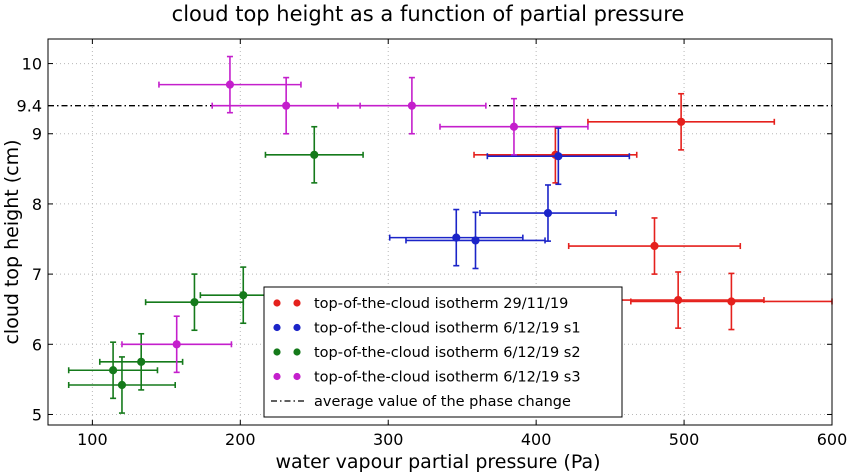 This screenshot has height=473, width=850. I want to click on x-tick-label: 400, so click(536, 439).